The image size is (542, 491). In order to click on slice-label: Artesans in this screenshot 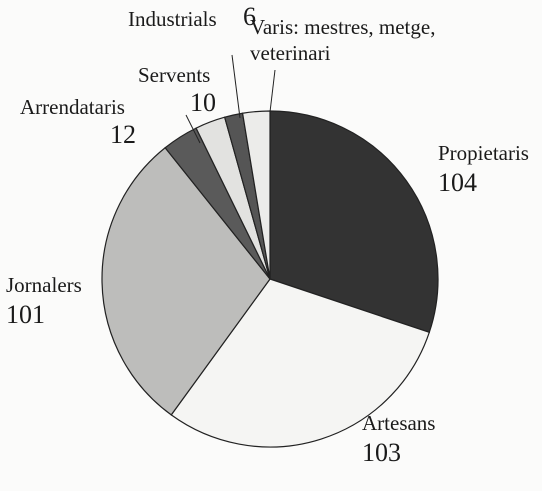, I will do `click(399, 423)`.